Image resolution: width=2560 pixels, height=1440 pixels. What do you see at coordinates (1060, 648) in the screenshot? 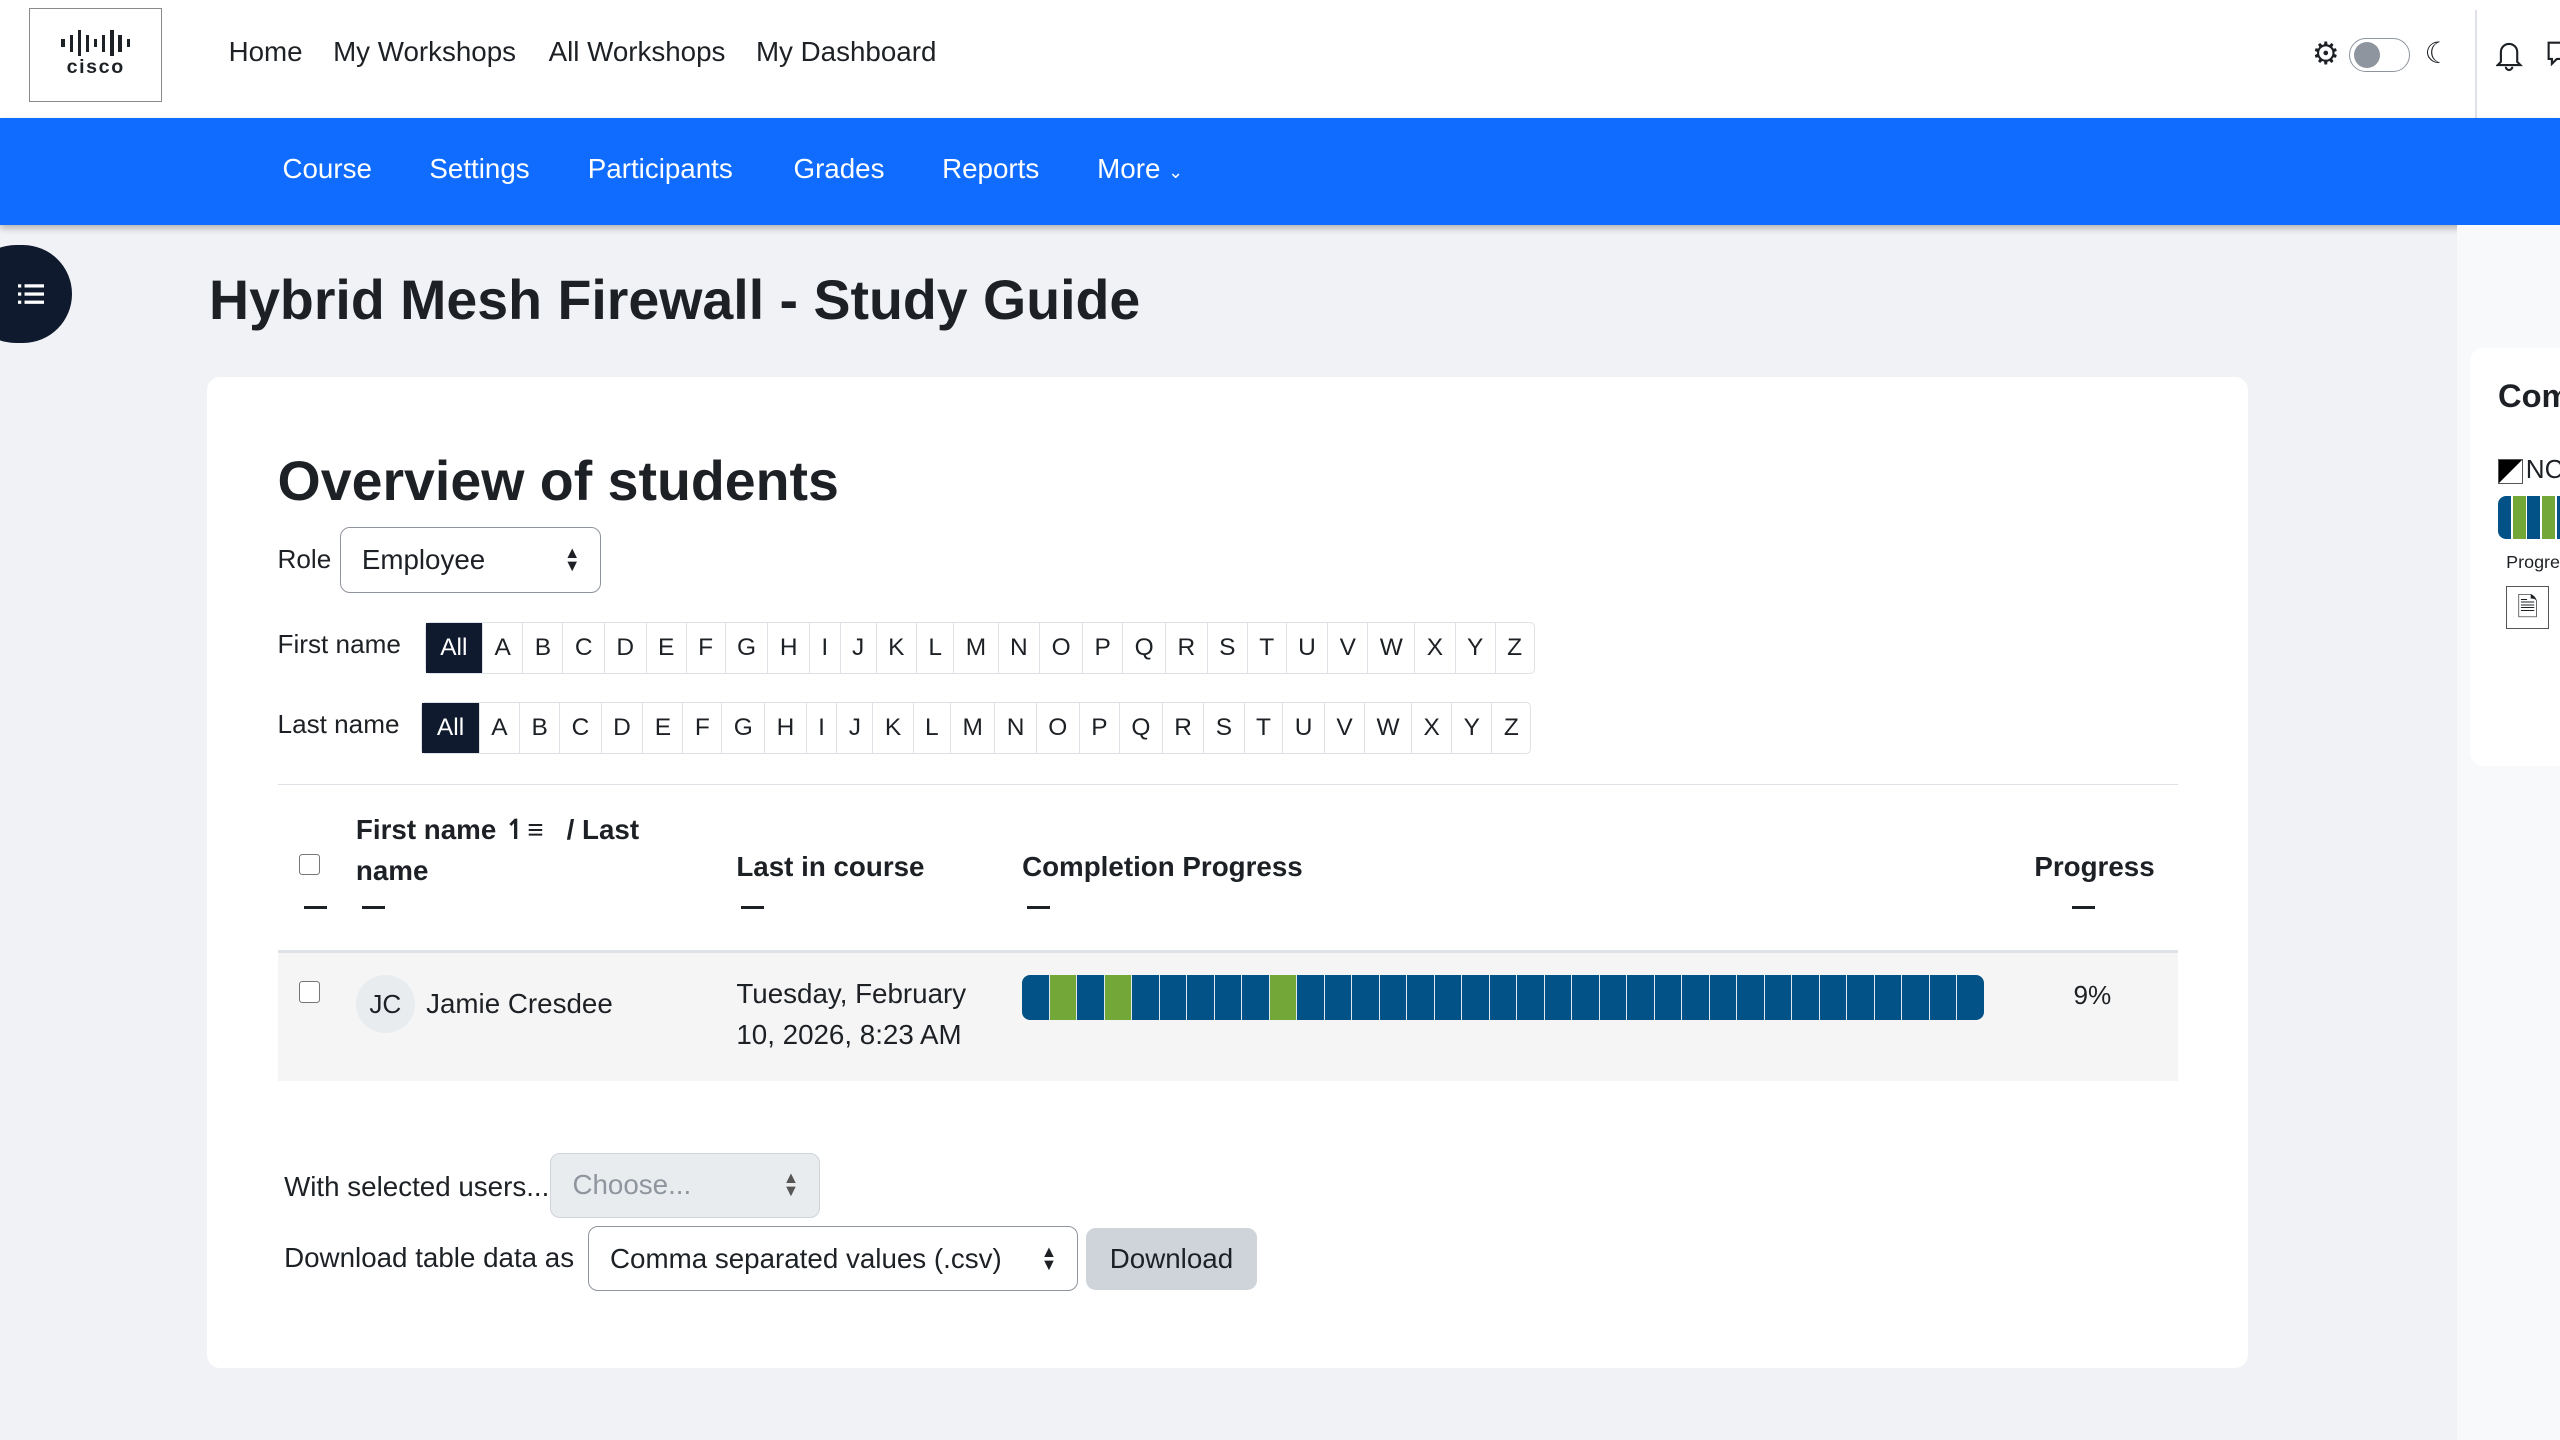
I see `first-name-letter-o: O` at bounding box center [1060, 648].